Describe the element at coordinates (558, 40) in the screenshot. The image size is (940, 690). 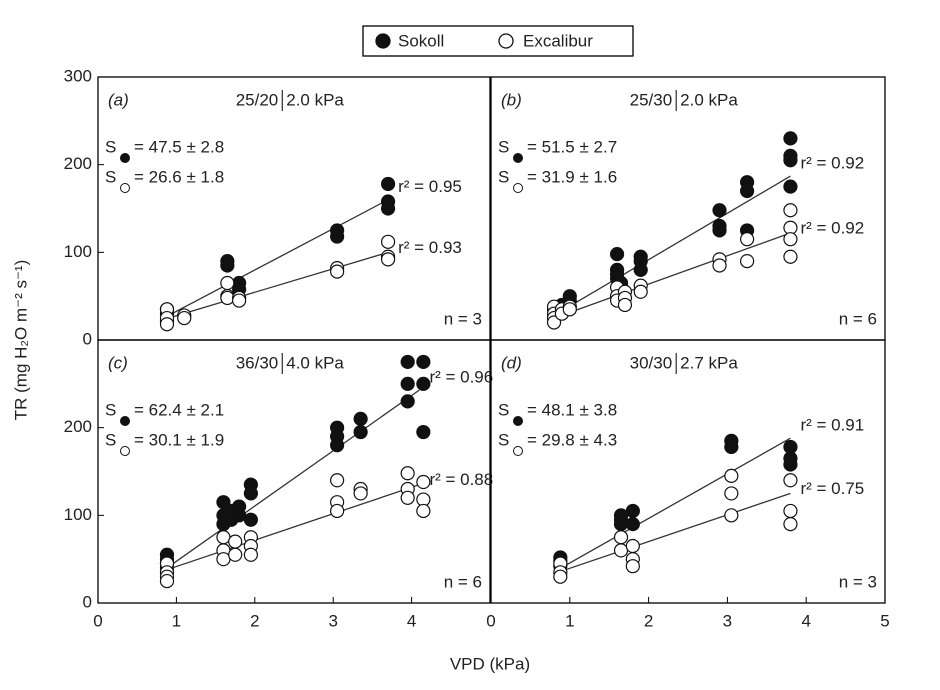
I see `legend-label: Excalibur` at that location.